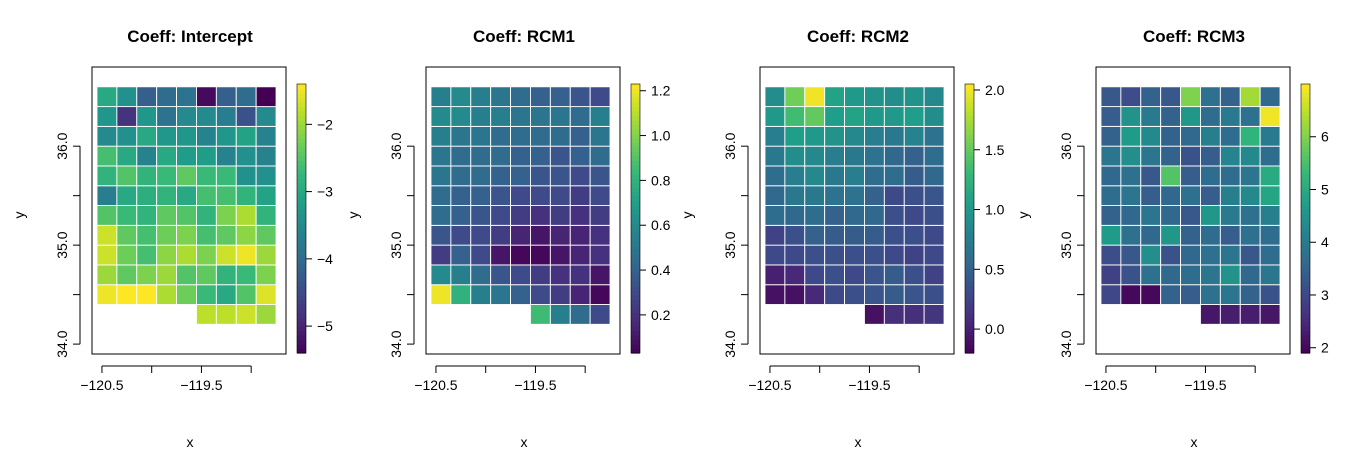 The image size is (1346, 457). What do you see at coordinates (661, 91) in the screenshot?
I see `colorbar-tick-label: 1.2` at bounding box center [661, 91].